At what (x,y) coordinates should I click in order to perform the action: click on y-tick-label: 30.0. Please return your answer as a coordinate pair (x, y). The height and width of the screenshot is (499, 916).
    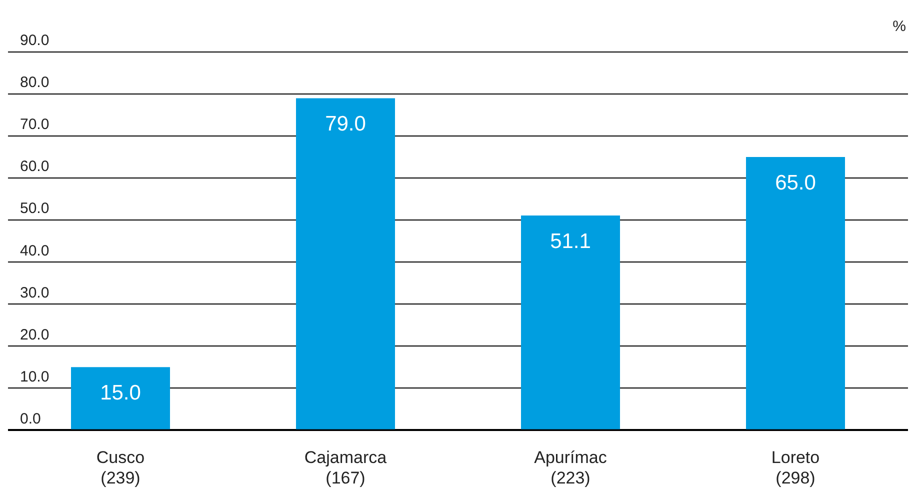
    Looking at the image, I should click on (35, 293).